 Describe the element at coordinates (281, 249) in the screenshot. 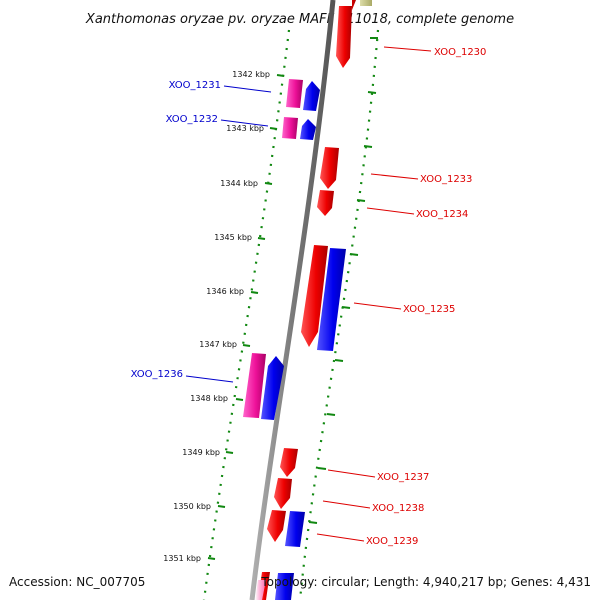

I see `reverse-strand-genes` at that location.